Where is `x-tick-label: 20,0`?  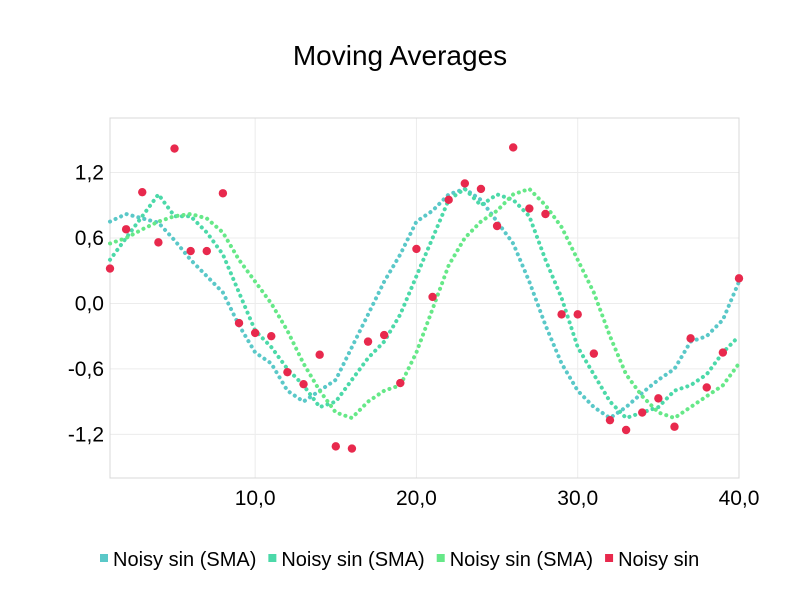
x-tick-label: 20,0 is located at coordinates (416, 498).